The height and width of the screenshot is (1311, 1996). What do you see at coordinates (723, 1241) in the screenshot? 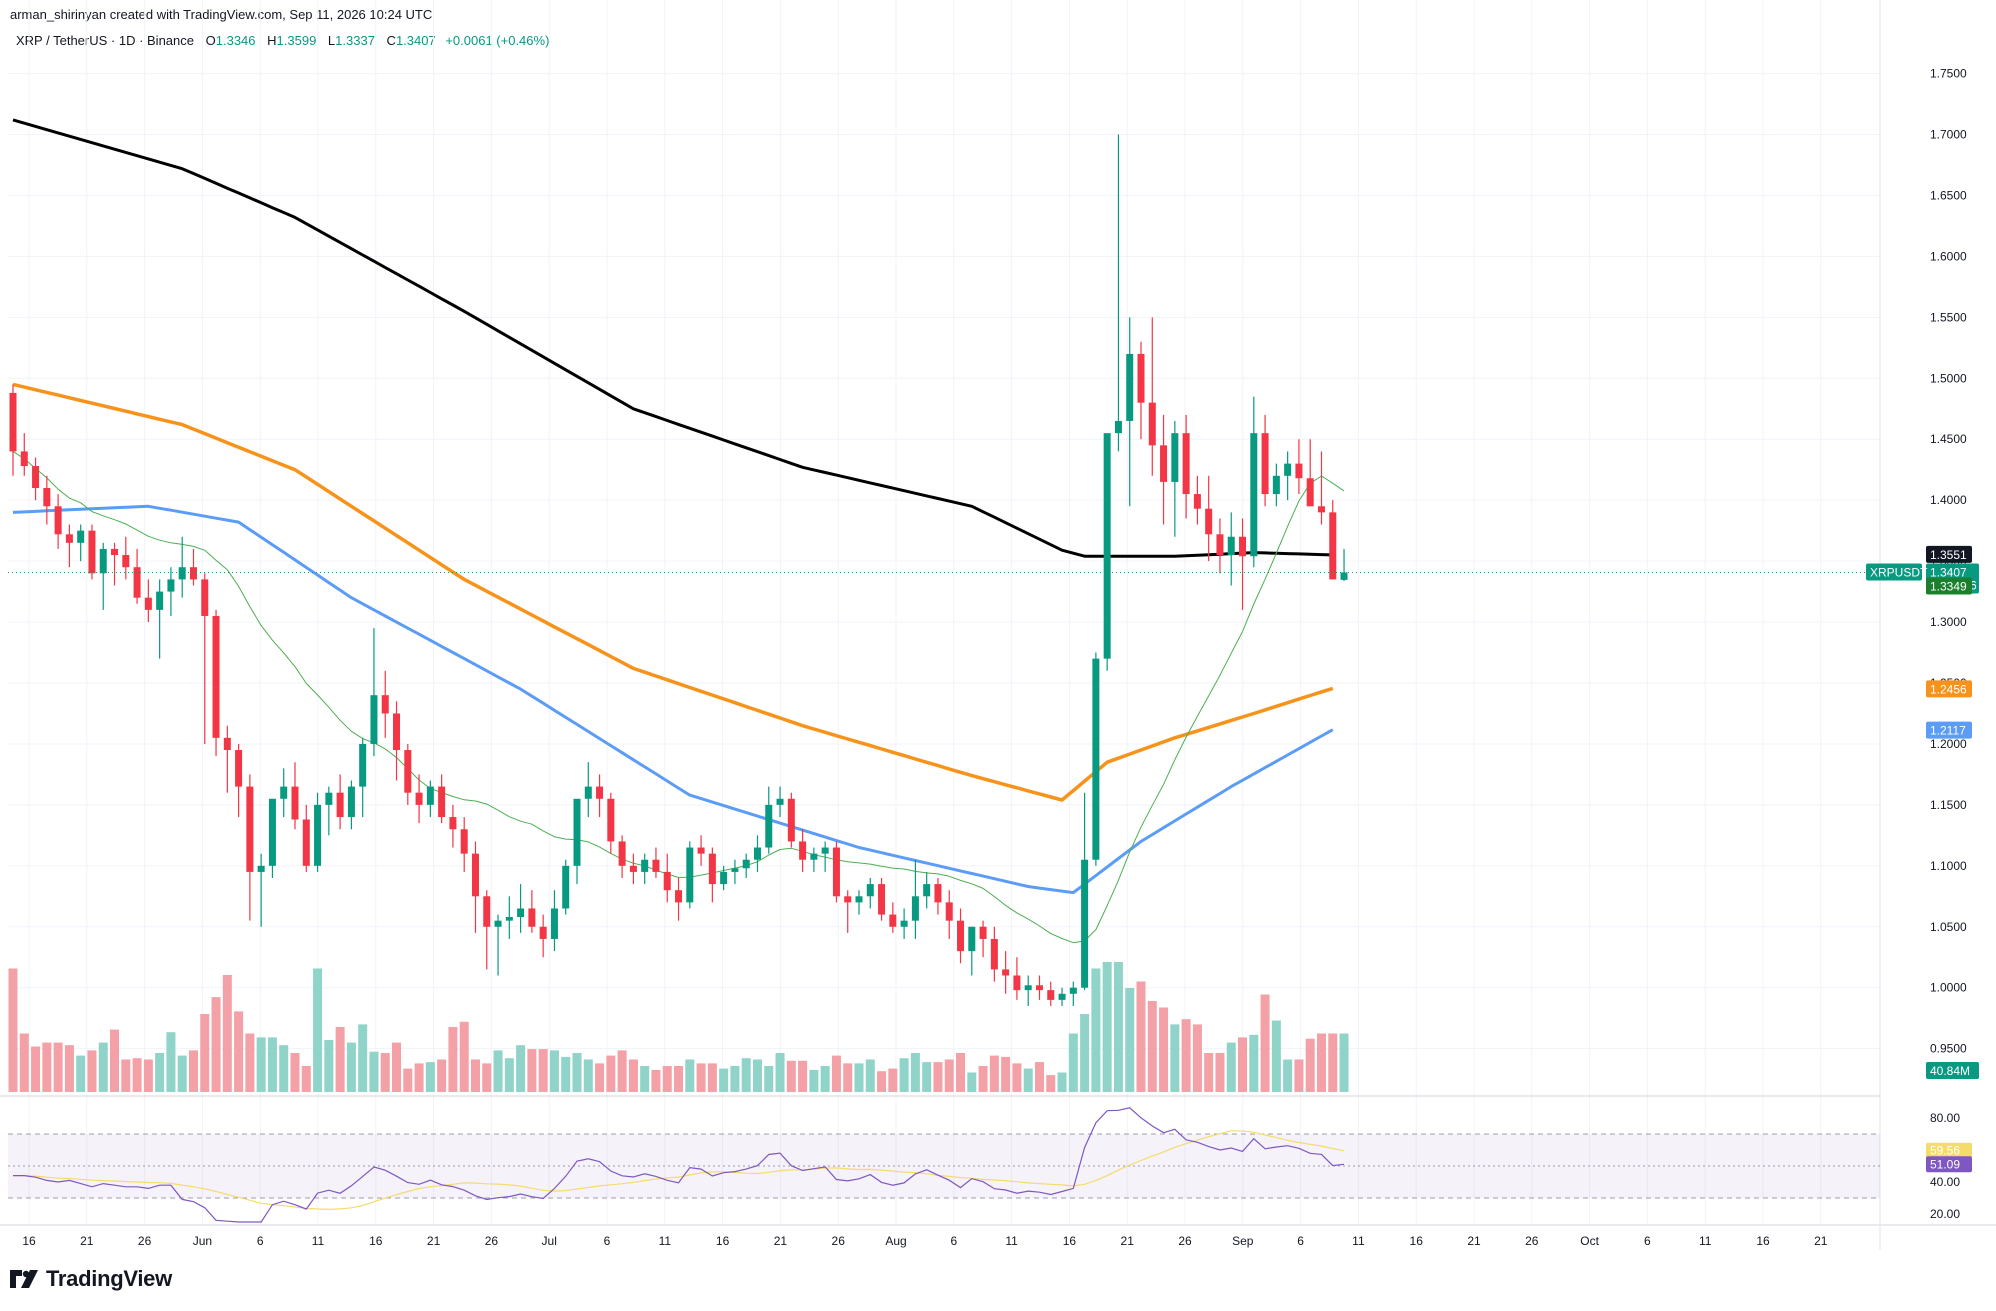
I see `time-tick-label: 16` at bounding box center [723, 1241].